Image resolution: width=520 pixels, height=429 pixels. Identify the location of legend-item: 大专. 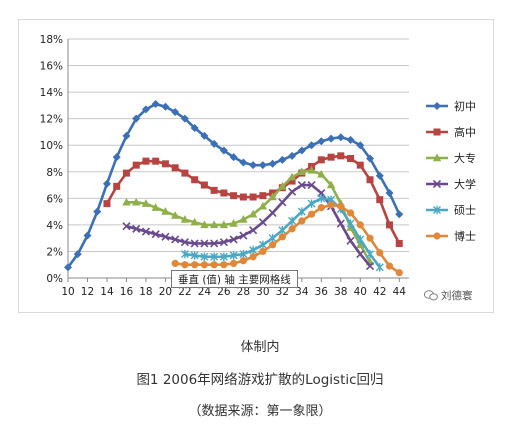
(451, 158).